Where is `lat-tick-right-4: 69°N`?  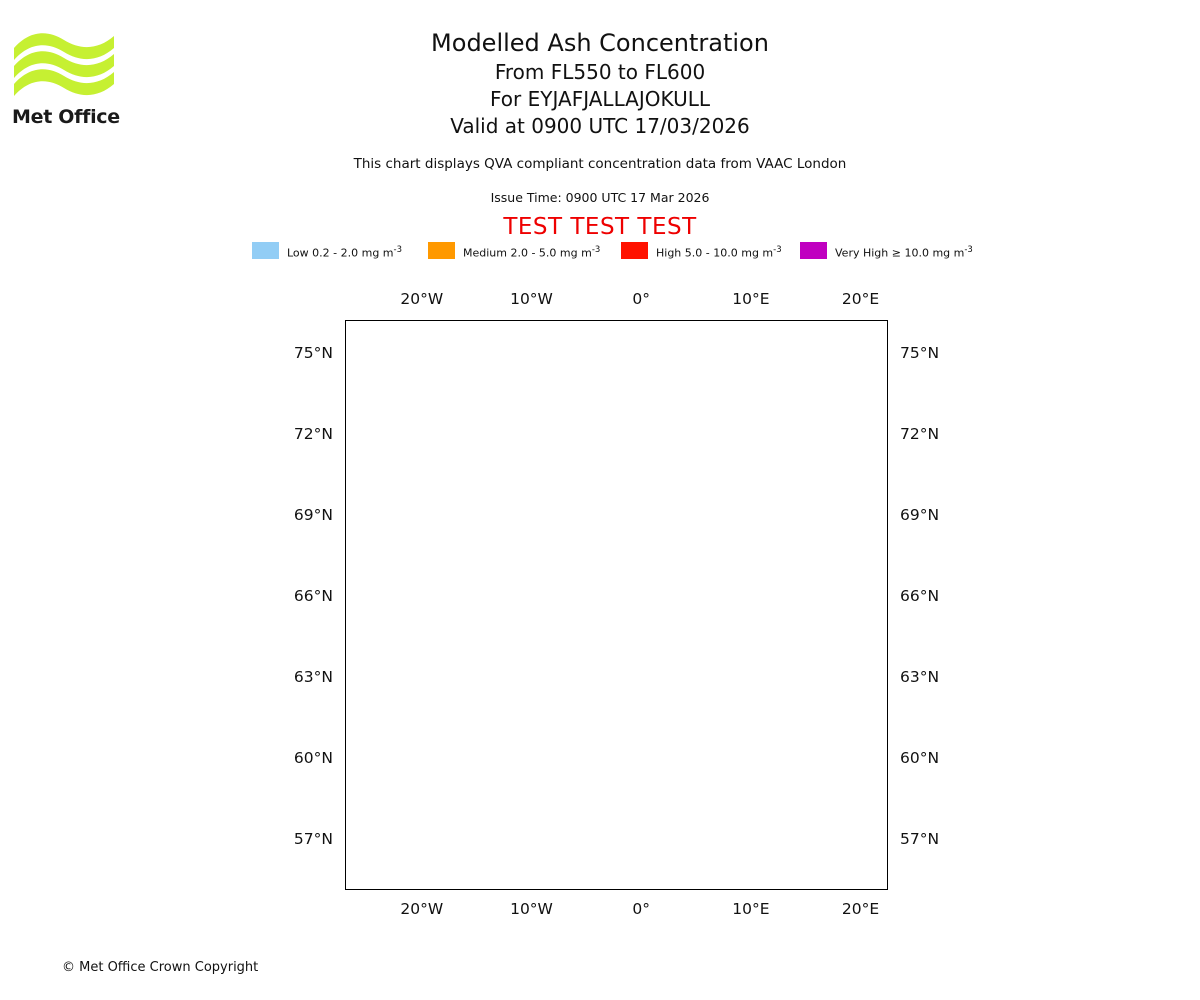
lat-tick-right-4: 69°N is located at coordinates (920, 515).